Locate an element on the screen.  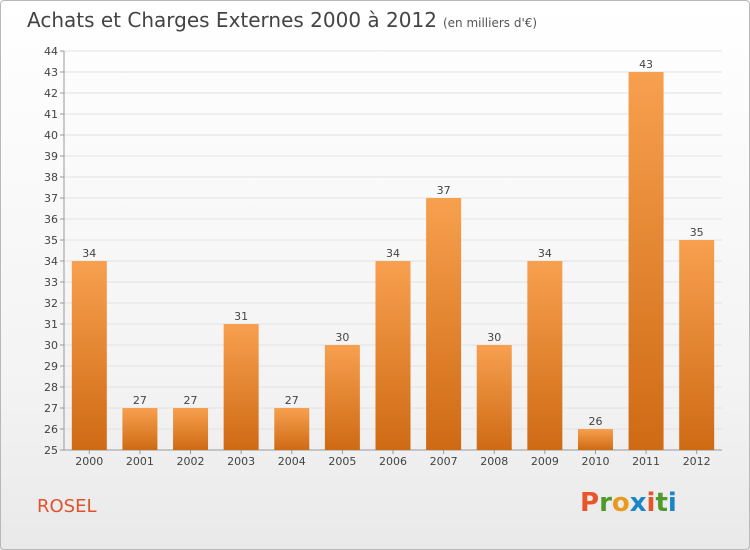
x-tick-label: 2001 is located at coordinates (140, 461).